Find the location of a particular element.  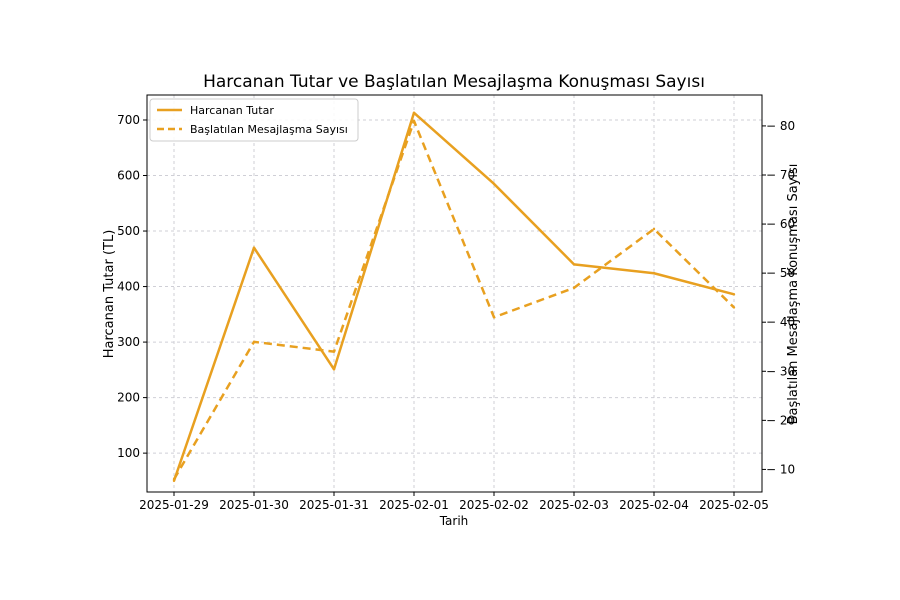

y-tick-label-right: − 30 is located at coordinates (780, 371).